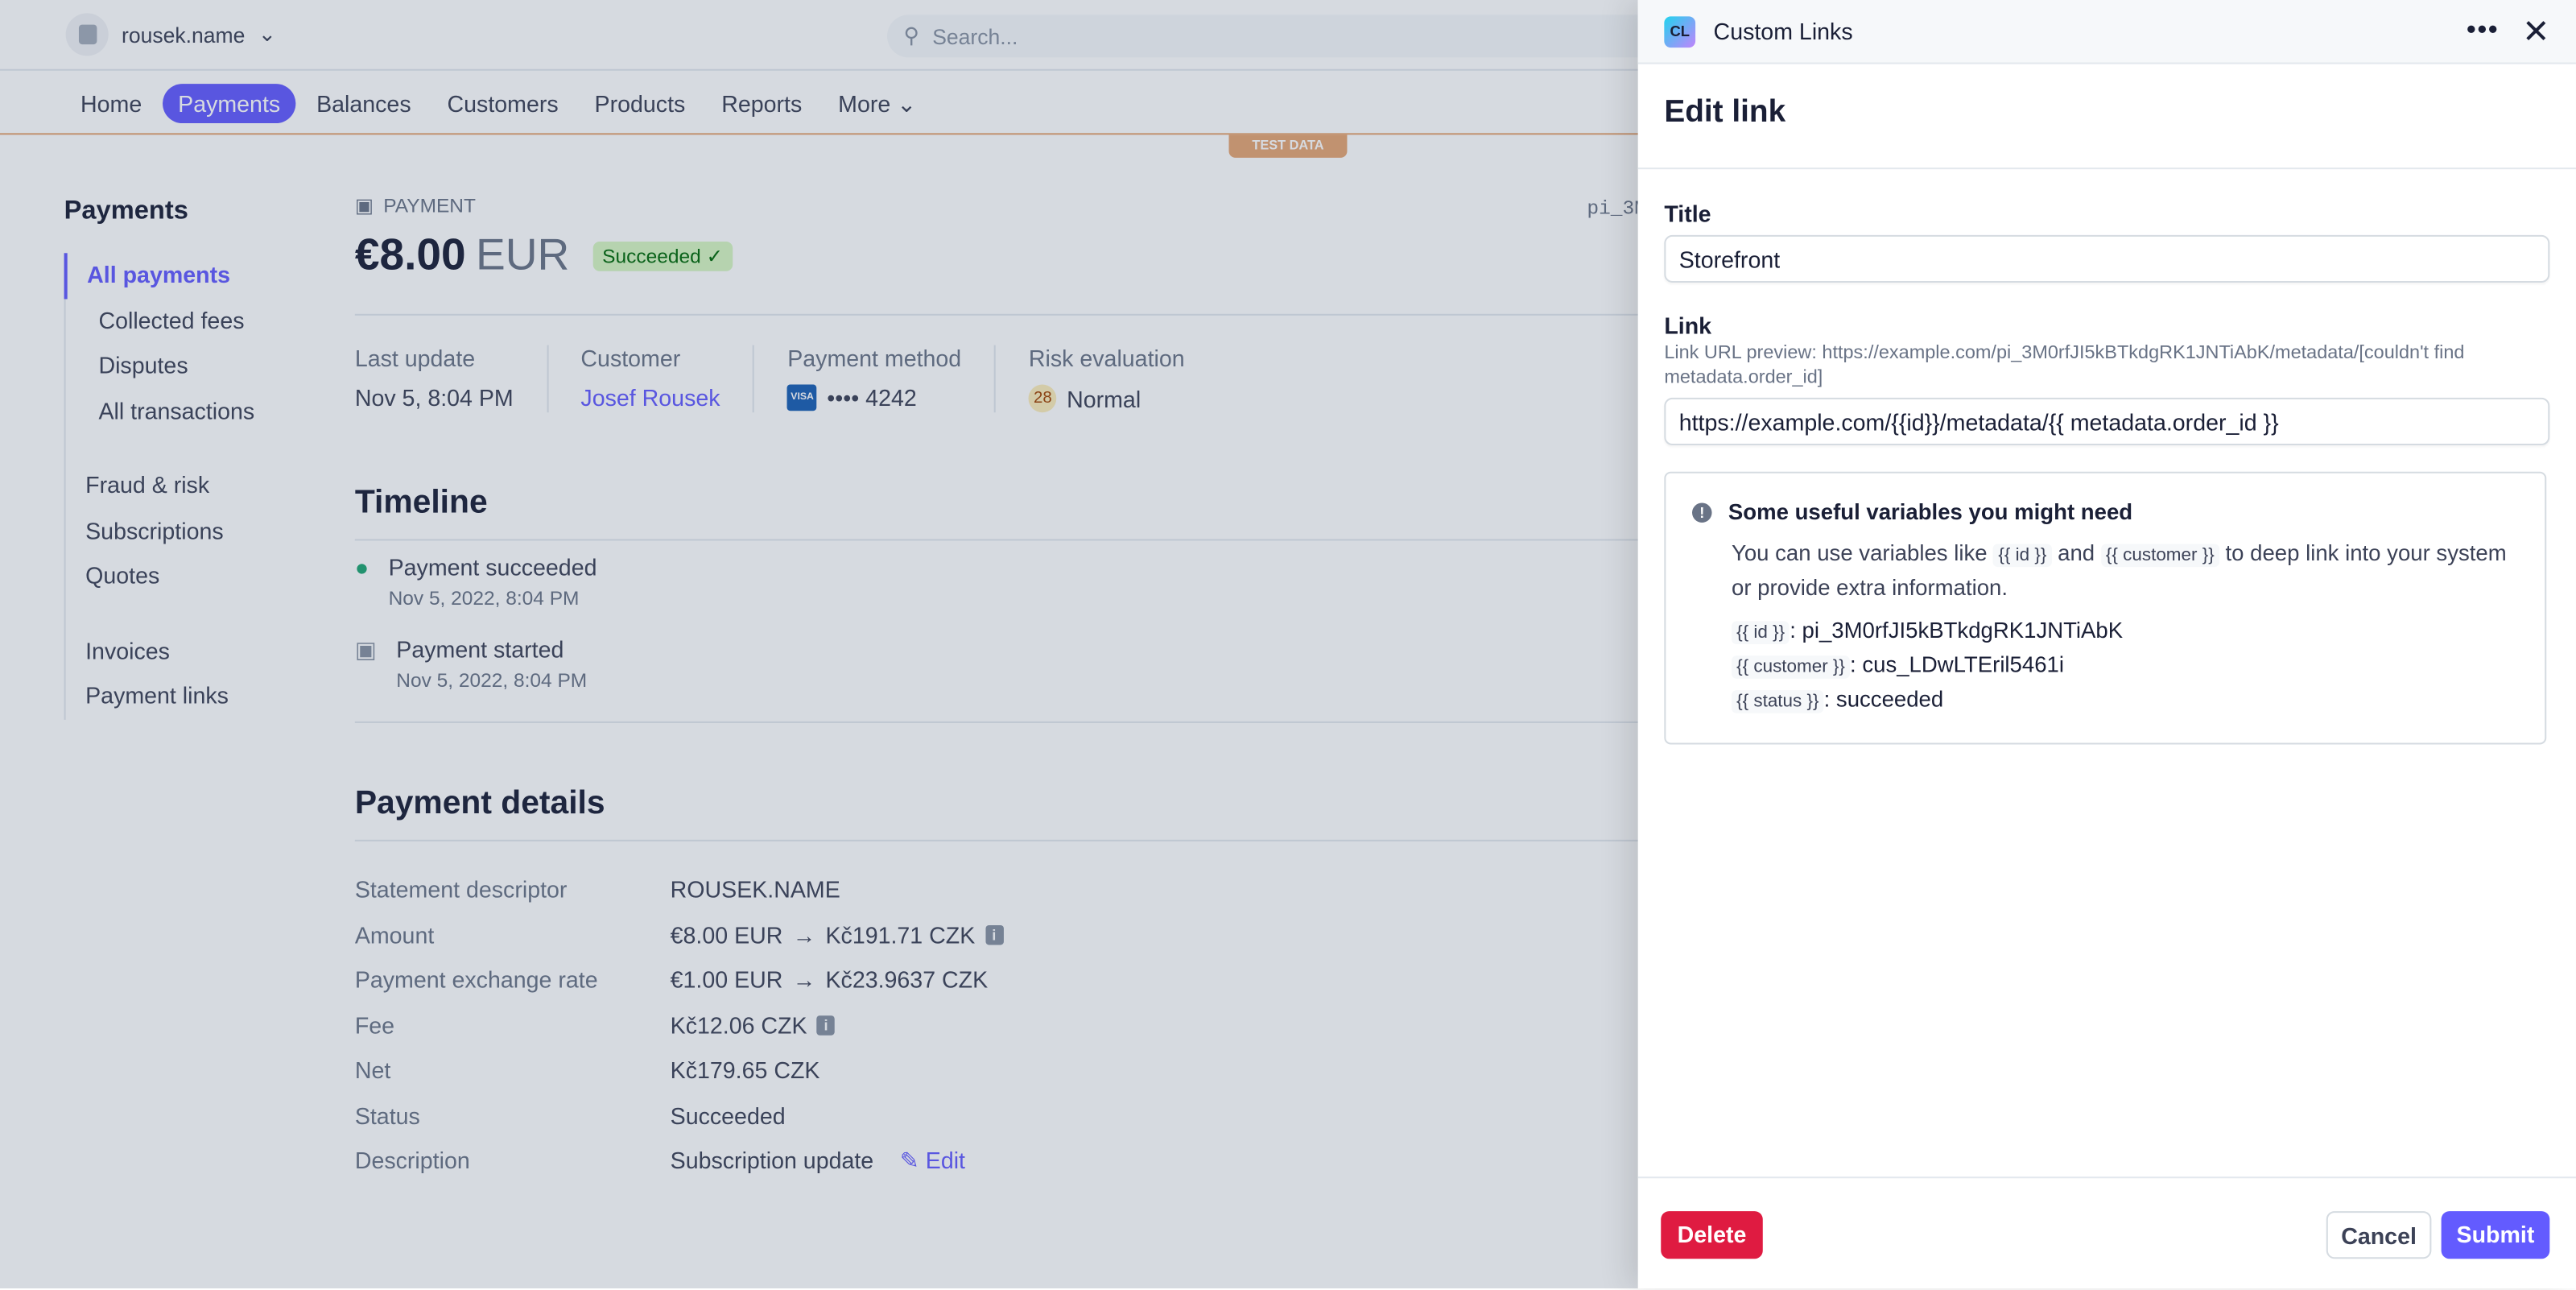 The width and height of the screenshot is (2576, 1290). Describe the element at coordinates (1783, 31) in the screenshot. I see `app-name: Custom Links` at that location.